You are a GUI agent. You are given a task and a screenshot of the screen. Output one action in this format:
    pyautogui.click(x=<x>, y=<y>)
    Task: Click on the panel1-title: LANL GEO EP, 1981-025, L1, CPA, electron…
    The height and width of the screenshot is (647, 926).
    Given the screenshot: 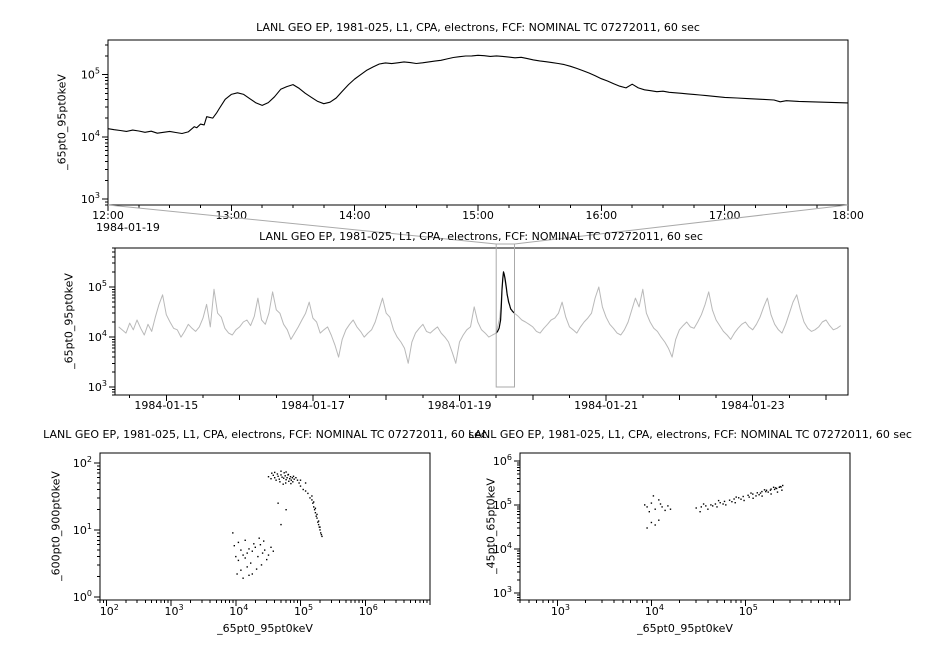 What is the action you would take?
    pyautogui.click(x=478, y=27)
    